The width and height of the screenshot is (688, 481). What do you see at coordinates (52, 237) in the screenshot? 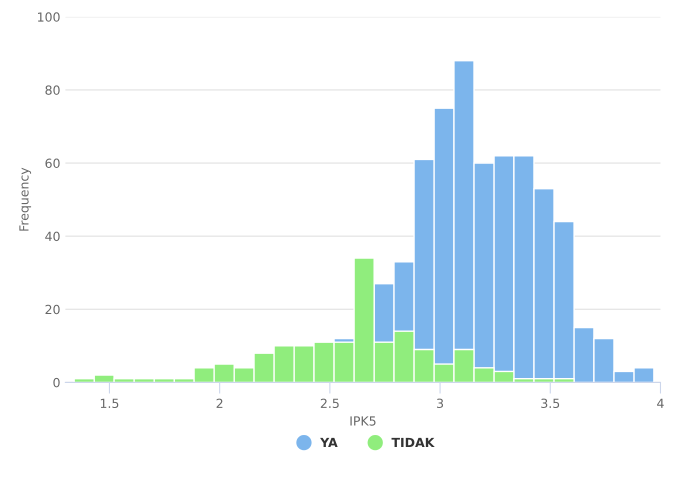
I see `y-tick-label: 40` at bounding box center [52, 237].